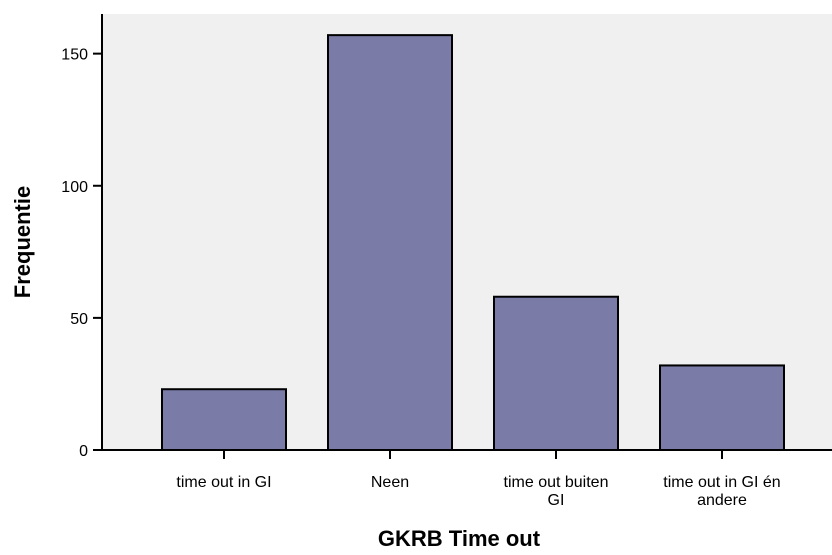 The width and height of the screenshot is (832, 555). What do you see at coordinates (82, 237) in the screenshot?
I see `y-axis: 0 50 100 150` at bounding box center [82, 237].